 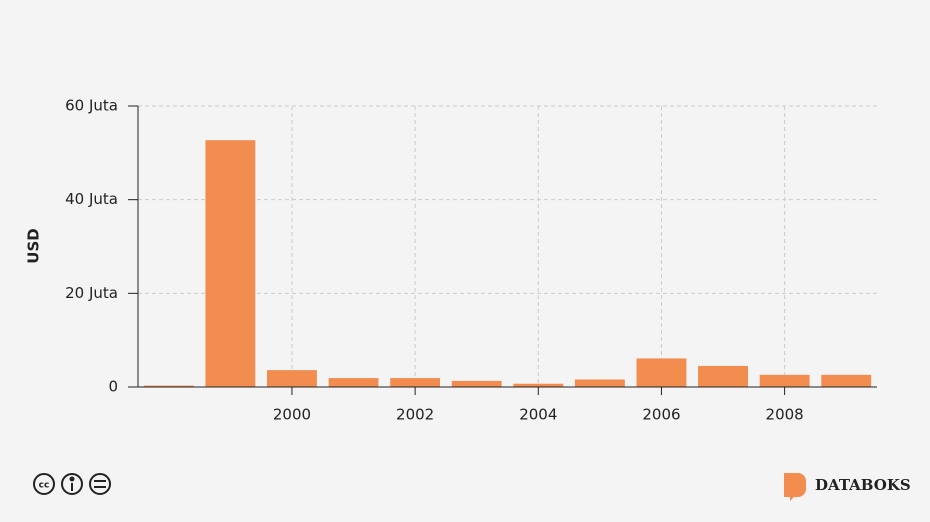 What do you see at coordinates (795, 487) in the screenshot?
I see `brand-logo` at bounding box center [795, 487].